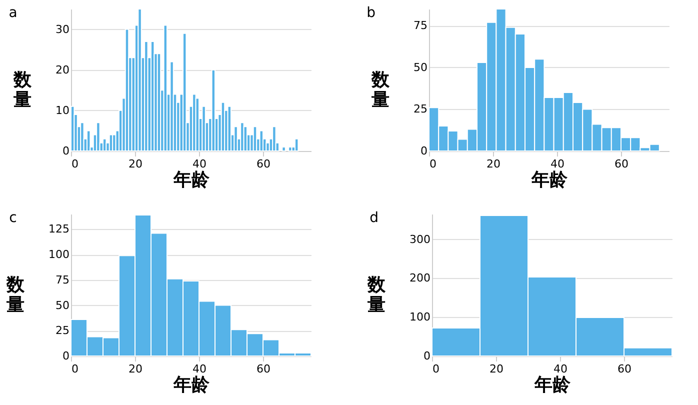 Image resolution: width=698 pixels, height=405 pixels. I want to click on text: c, so click(13, 218).